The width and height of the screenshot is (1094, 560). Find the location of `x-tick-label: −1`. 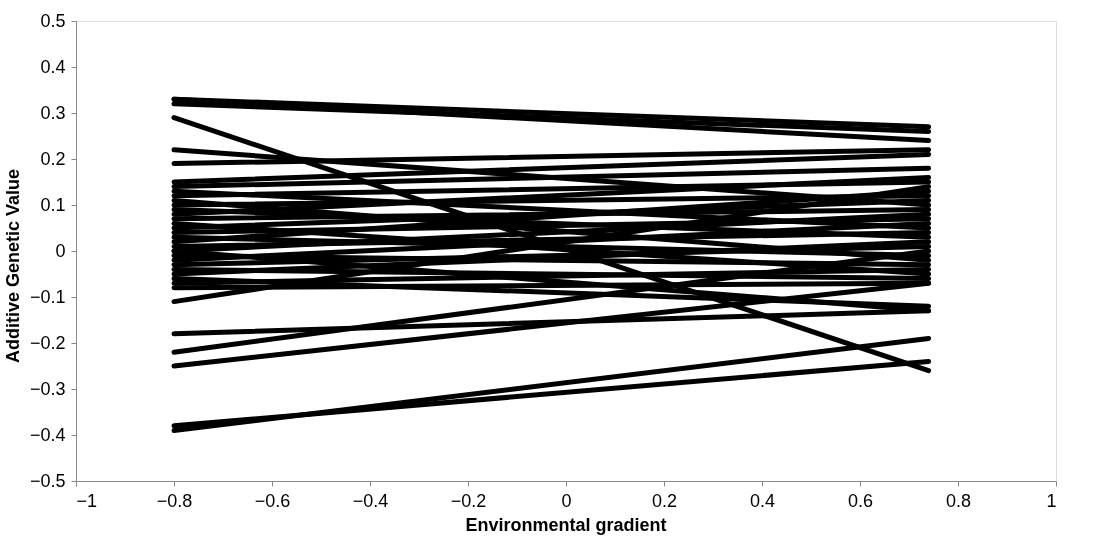

x-tick-label: −1 is located at coordinates (87, 500).